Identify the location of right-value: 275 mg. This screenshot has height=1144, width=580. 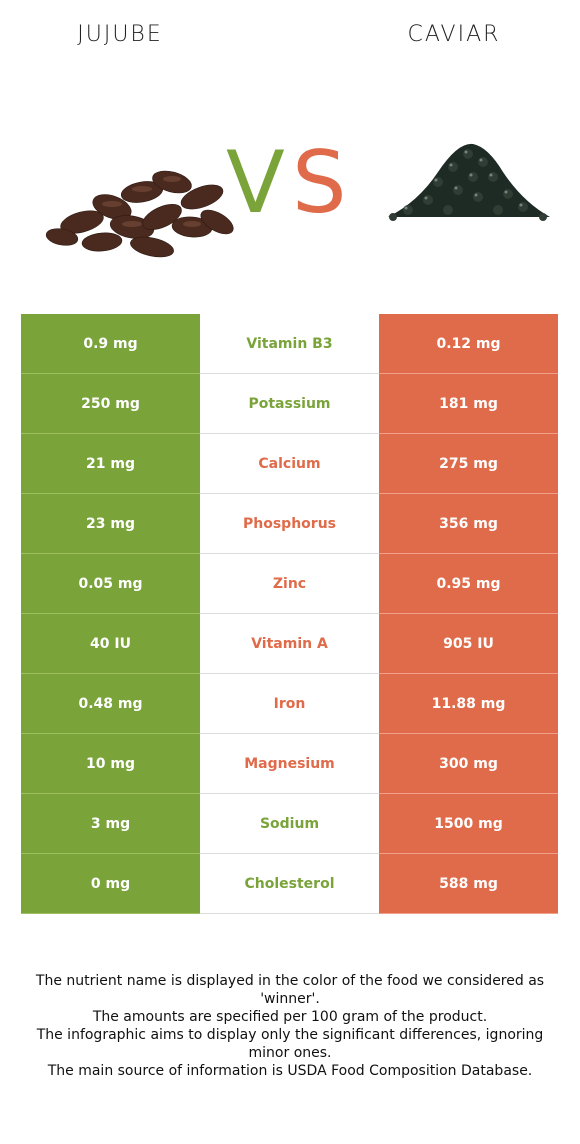
(468, 464).